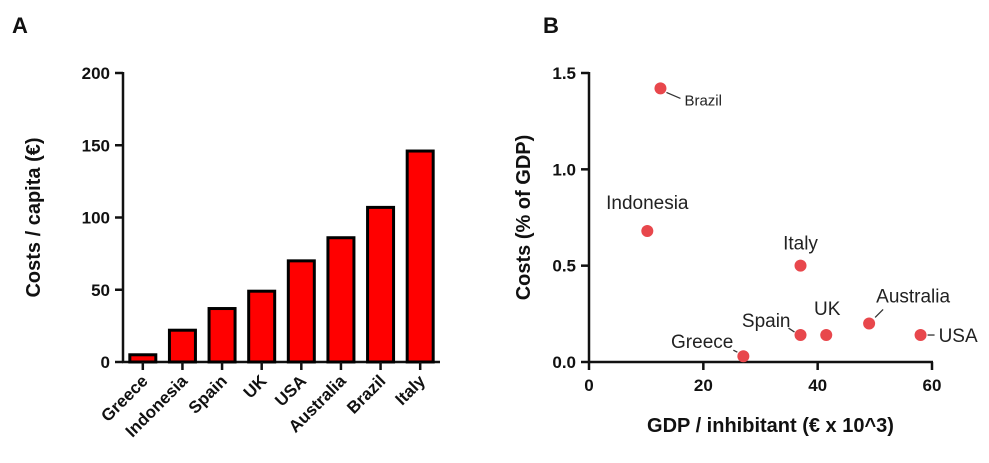  I want to click on x-tick-label: 0, so click(588, 385).